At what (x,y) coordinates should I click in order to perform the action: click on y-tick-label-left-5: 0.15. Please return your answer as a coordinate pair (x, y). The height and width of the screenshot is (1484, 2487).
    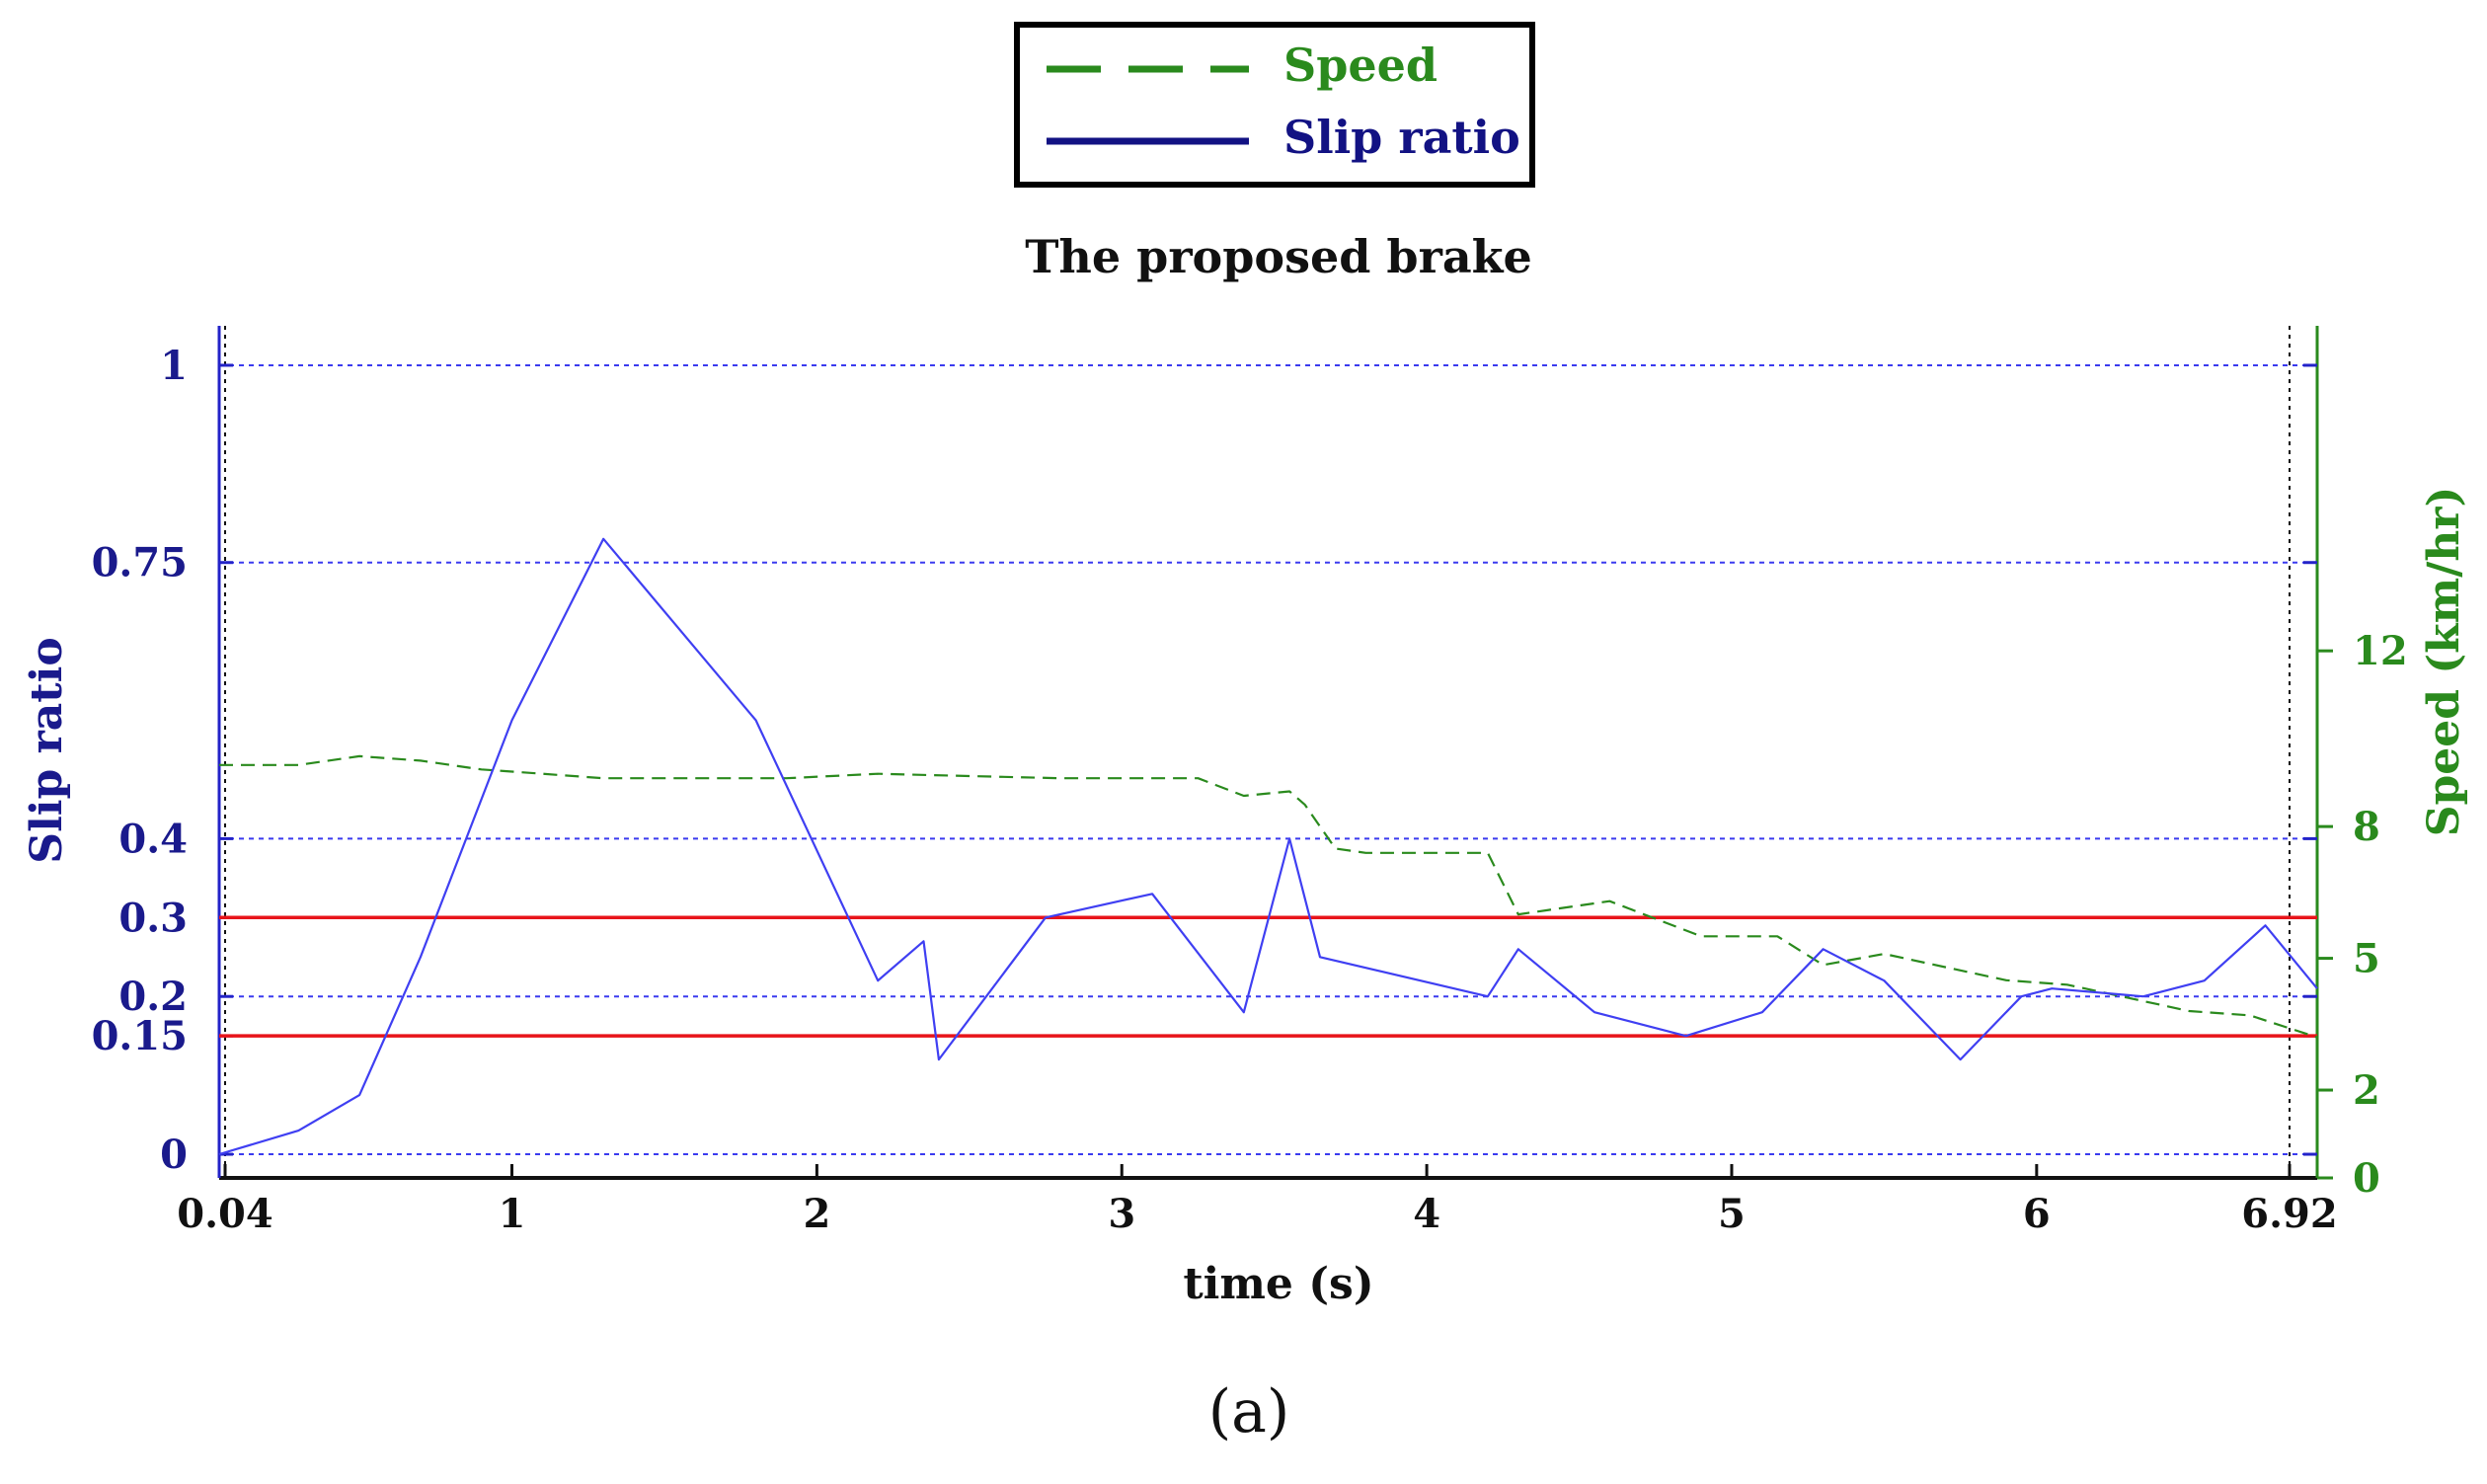
    Looking at the image, I should click on (140, 1036).